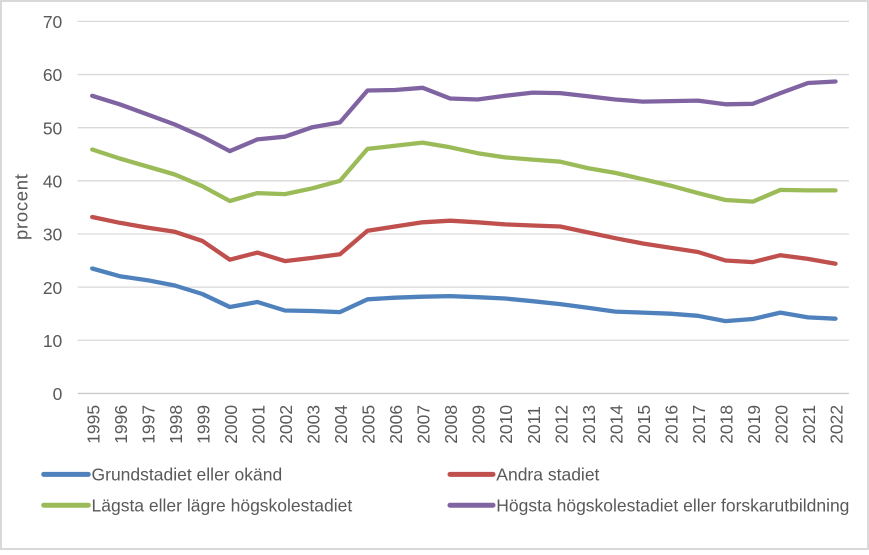 This screenshot has height=555, width=869. What do you see at coordinates (222, 505) in the screenshot?
I see `svg-text:Lägsta eller lägre högskolesta: Lägsta eller lägre högskolestadiet` at bounding box center [222, 505].